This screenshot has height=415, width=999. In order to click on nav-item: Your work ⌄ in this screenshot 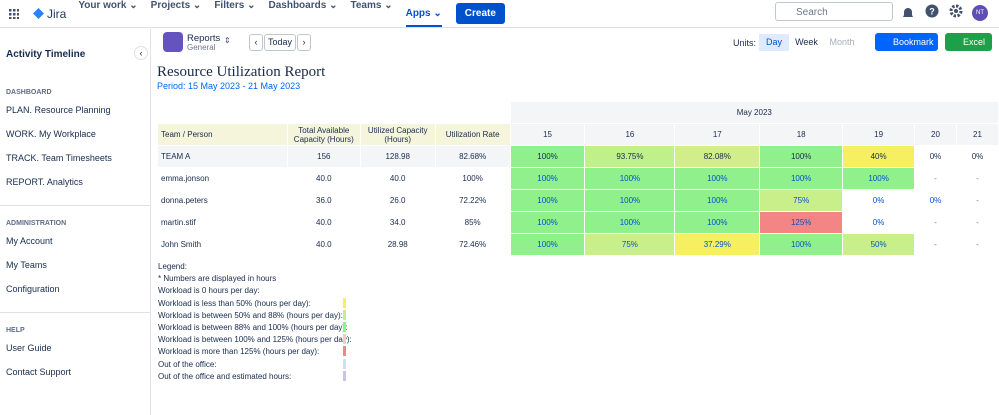, I will do `click(108, 5)`.